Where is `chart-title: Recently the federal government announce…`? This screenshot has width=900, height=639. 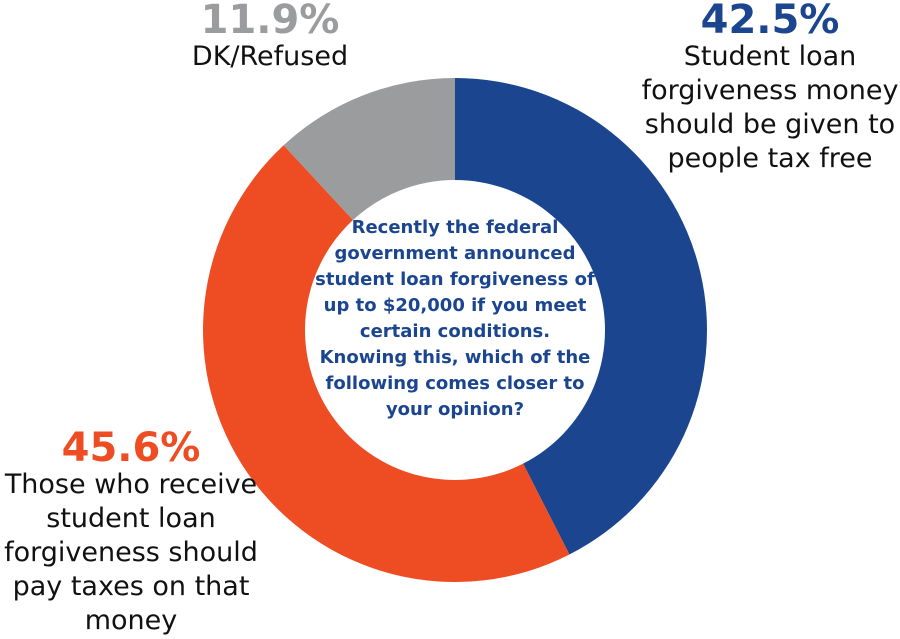
chart-title: Recently the federal government announce… is located at coordinates (455, 318).